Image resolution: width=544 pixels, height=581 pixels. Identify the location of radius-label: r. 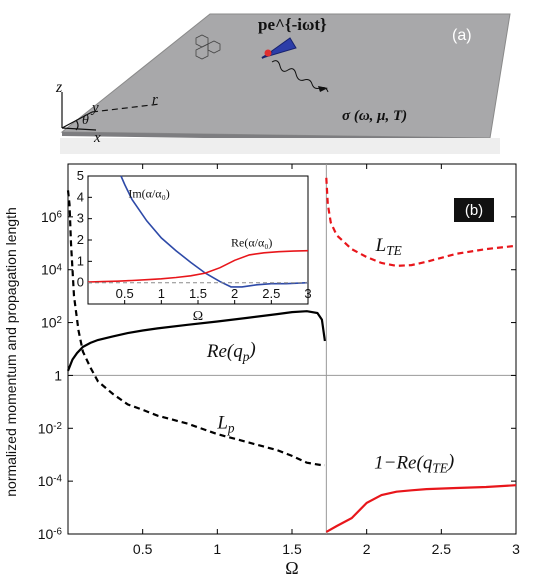
(155, 100).